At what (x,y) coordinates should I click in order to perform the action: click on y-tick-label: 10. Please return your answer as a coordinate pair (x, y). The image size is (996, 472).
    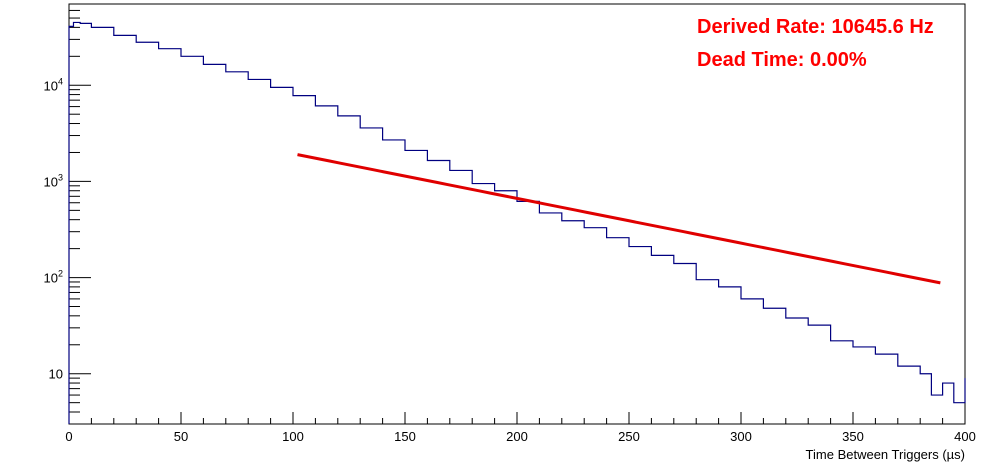
    Looking at the image, I should click on (56, 374).